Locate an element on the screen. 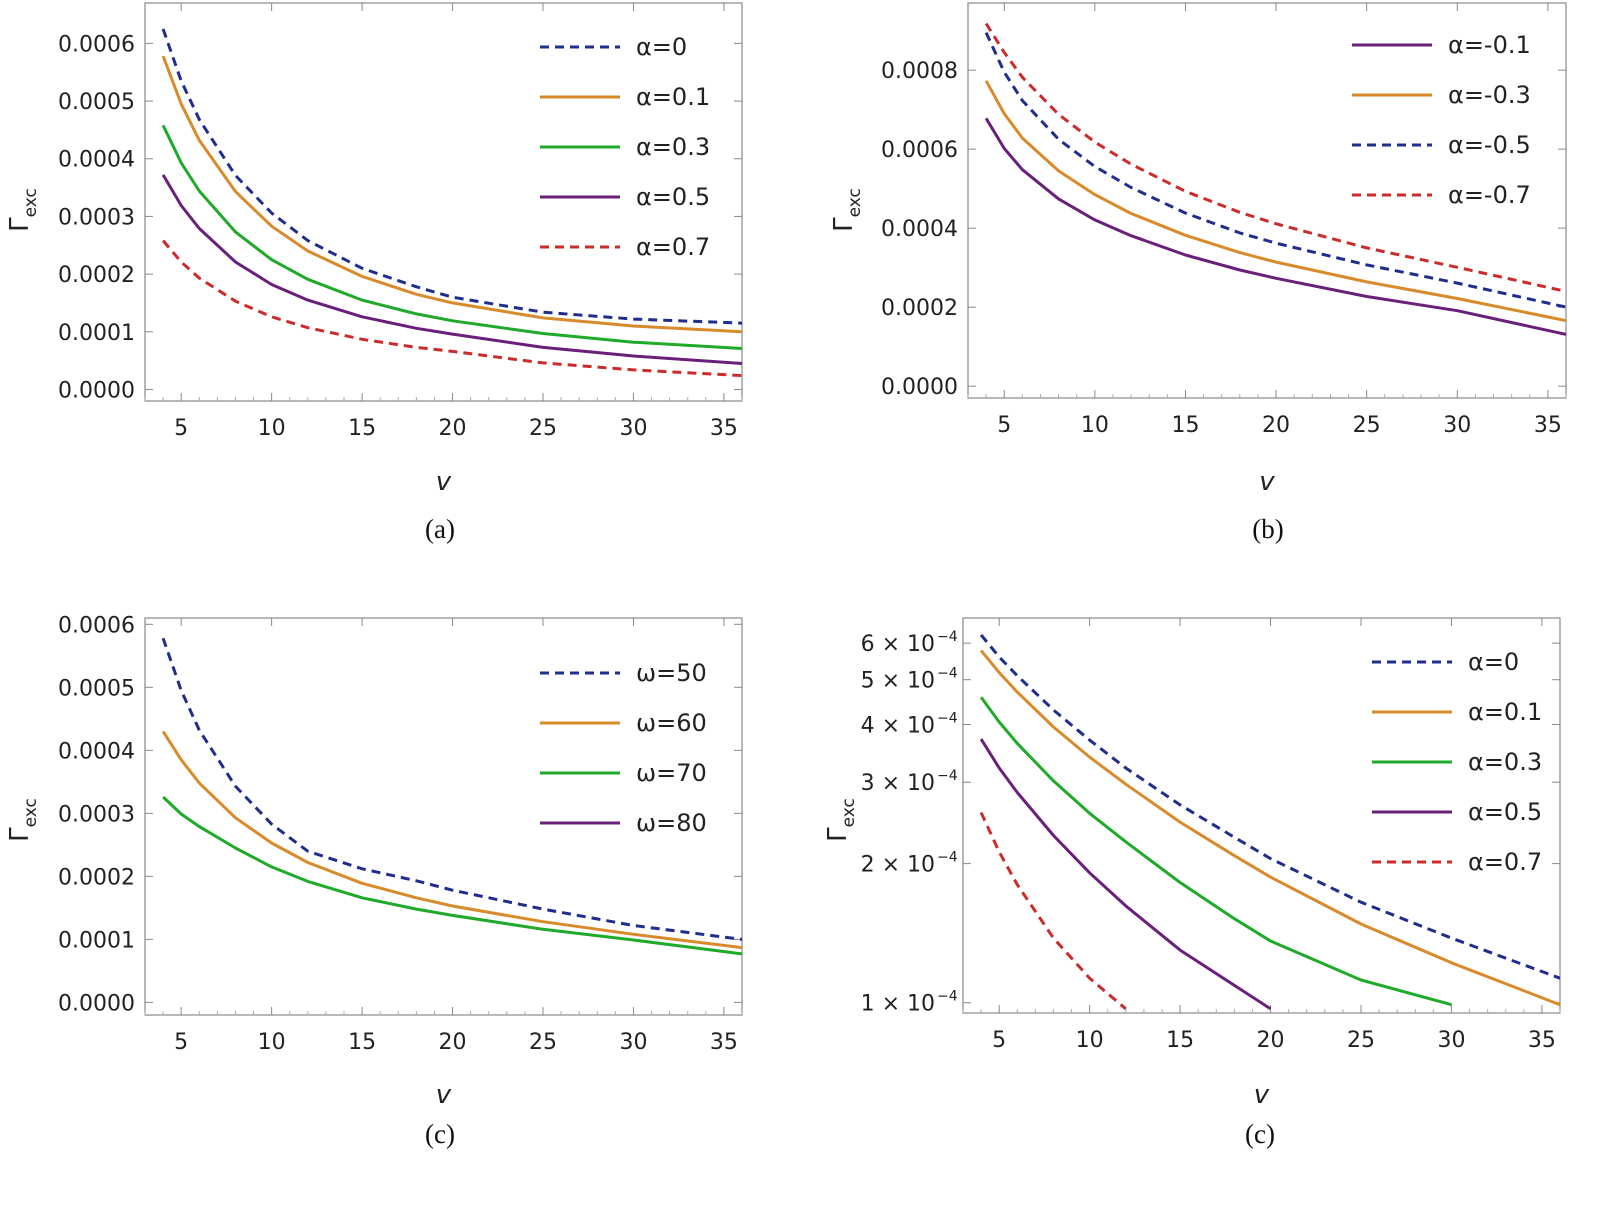 The height and width of the screenshot is (1210, 1608). legend-label: α=-0.1 is located at coordinates (1489, 45).